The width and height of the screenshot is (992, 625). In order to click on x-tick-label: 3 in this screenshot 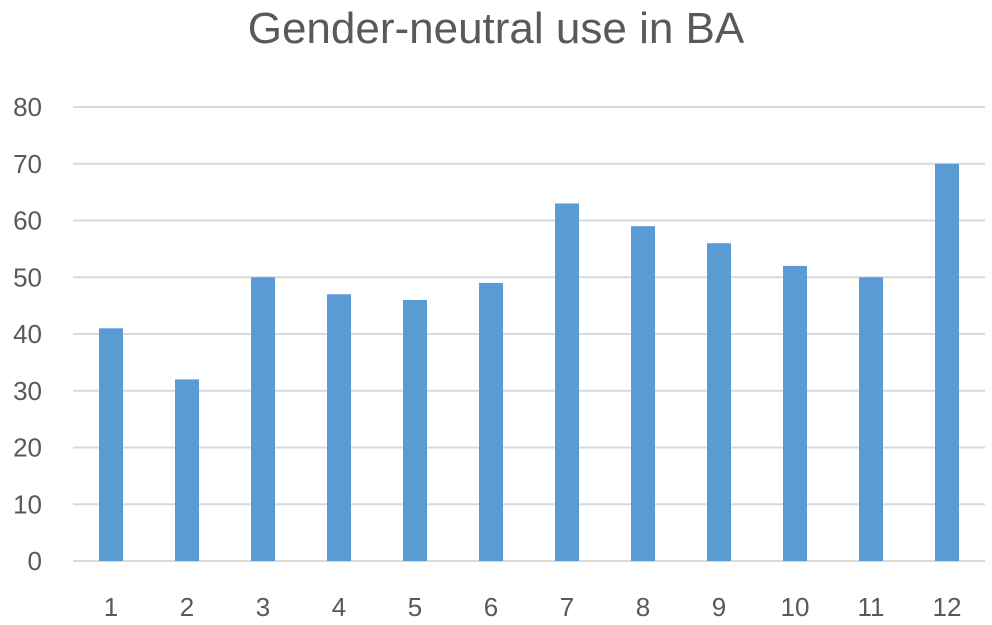, I will do `click(263, 607)`.